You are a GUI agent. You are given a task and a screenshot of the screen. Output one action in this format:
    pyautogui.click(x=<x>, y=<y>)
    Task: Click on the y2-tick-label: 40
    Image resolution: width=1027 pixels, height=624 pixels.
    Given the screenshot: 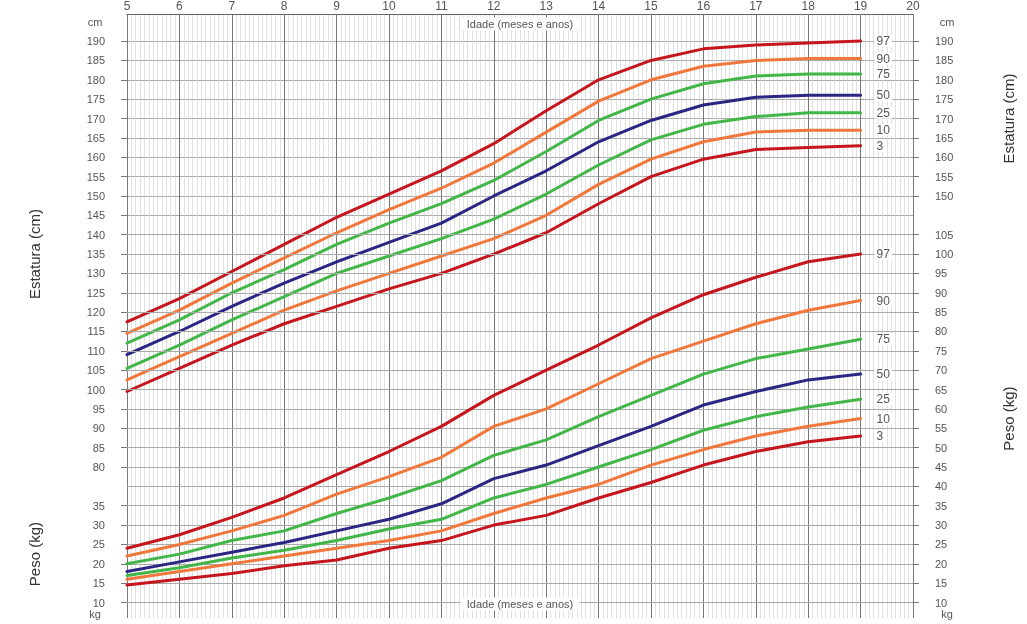 What is the action you would take?
    pyautogui.click(x=941, y=486)
    